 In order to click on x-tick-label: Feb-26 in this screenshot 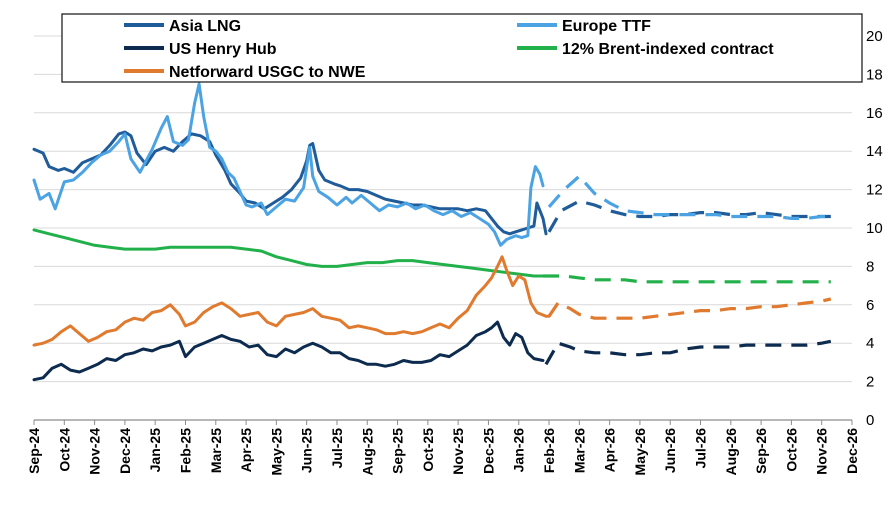, I will do `click(549, 450)`.